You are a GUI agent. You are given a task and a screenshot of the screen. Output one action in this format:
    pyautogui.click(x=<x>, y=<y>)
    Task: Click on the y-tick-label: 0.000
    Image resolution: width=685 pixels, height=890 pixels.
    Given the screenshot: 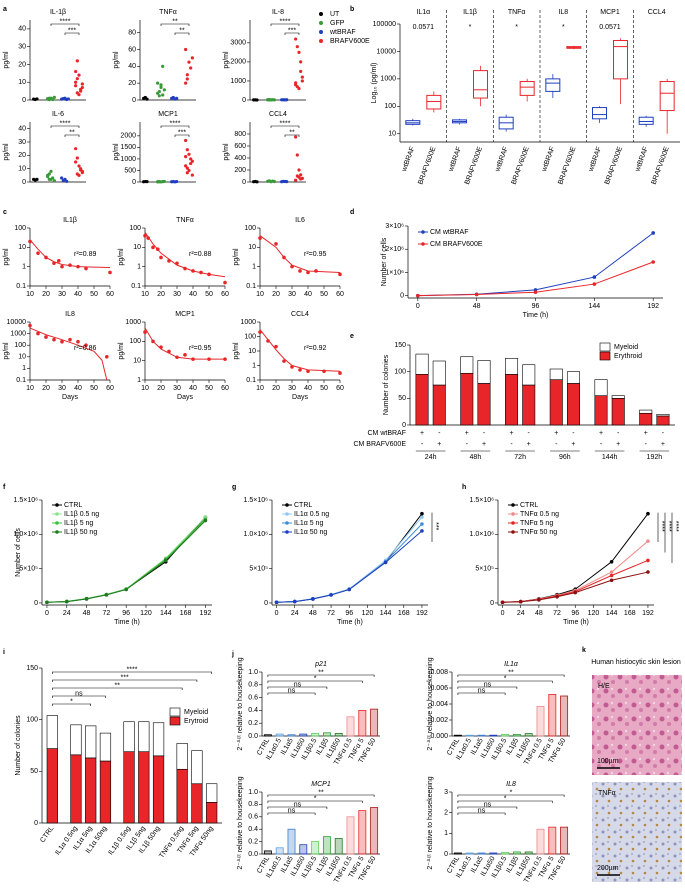 What is the action you would take?
    pyautogui.click(x=439, y=736)
    